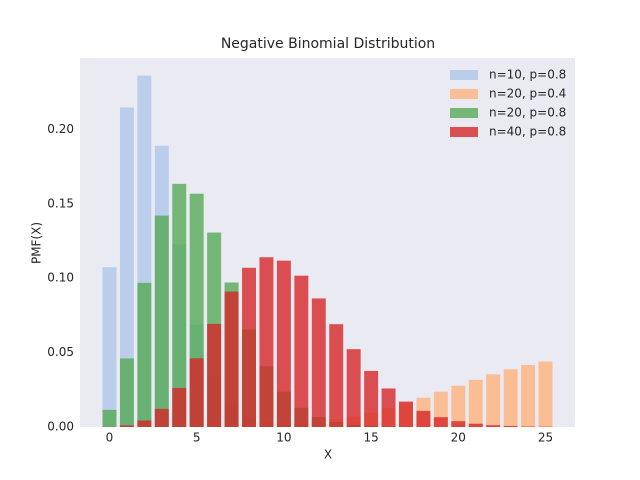  I want to click on x-tick-label: 5, so click(197, 438).